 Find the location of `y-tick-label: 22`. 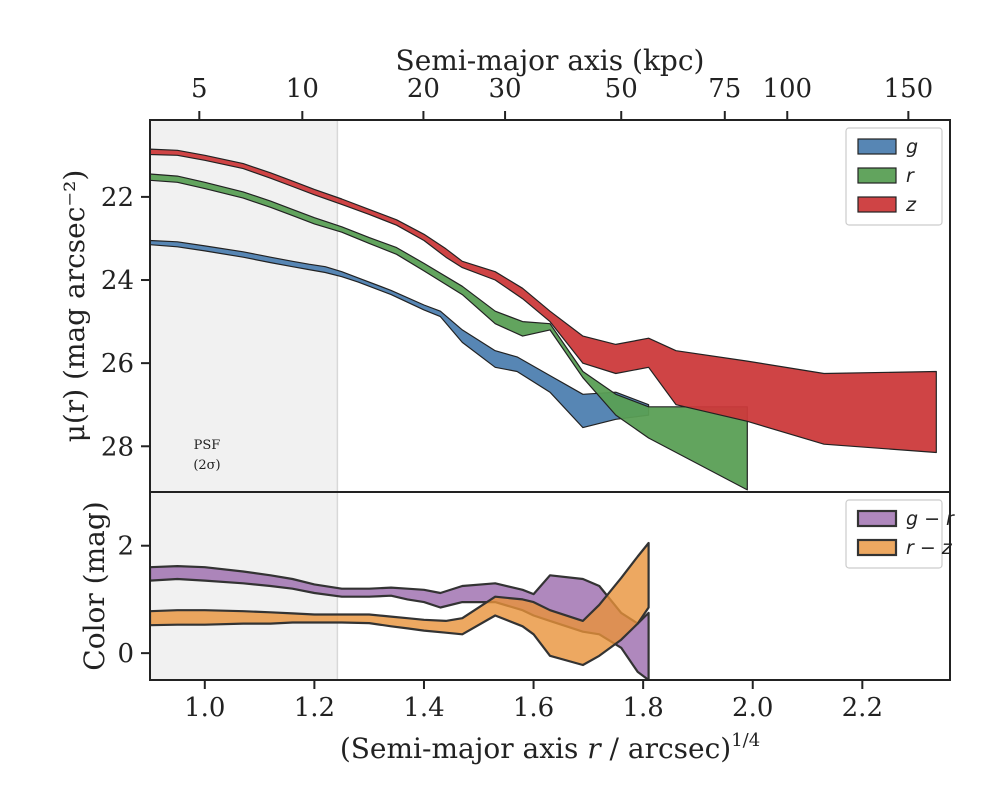

y-tick-label: 22 is located at coordinates (117, 198).